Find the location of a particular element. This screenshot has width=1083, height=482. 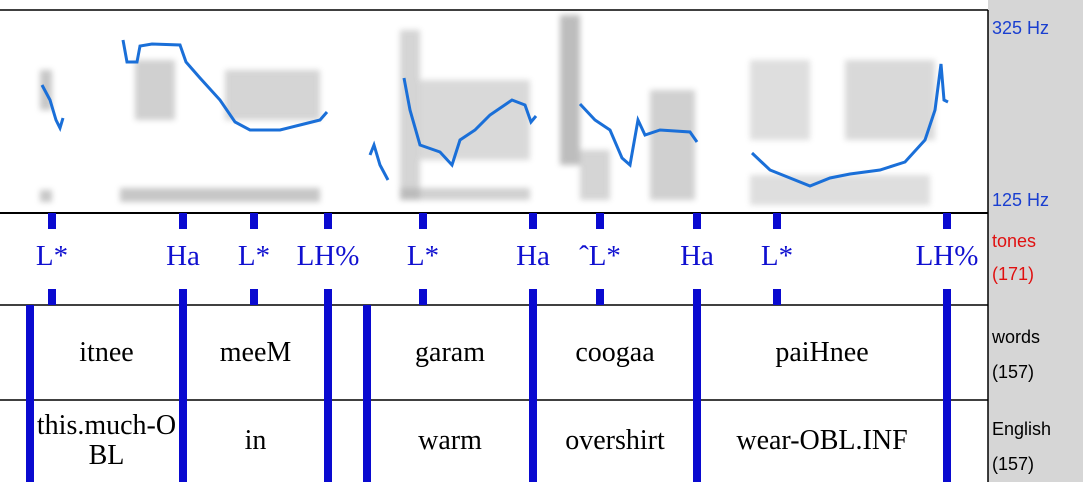

tier-count: (171) is located at coordinates (1013, 274).